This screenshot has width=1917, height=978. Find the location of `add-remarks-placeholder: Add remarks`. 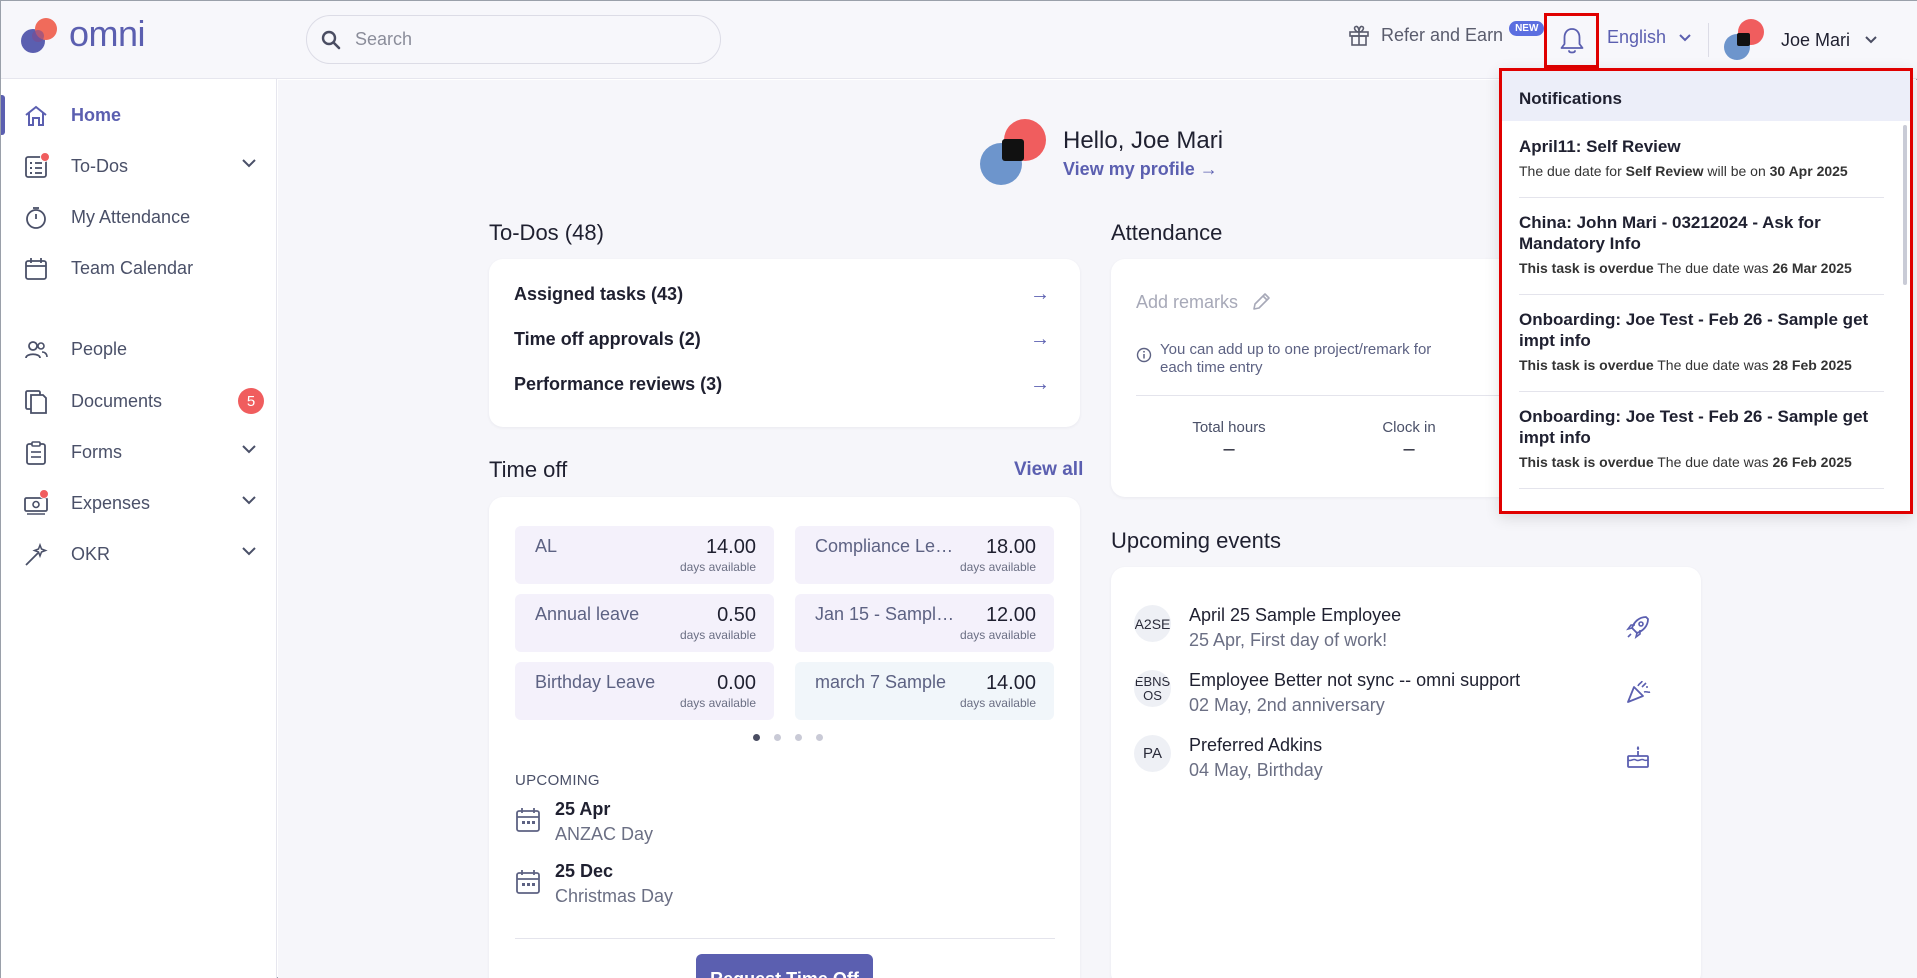

add-remarks-placeholder: Add remarks is located at coordinates (1187, 301).